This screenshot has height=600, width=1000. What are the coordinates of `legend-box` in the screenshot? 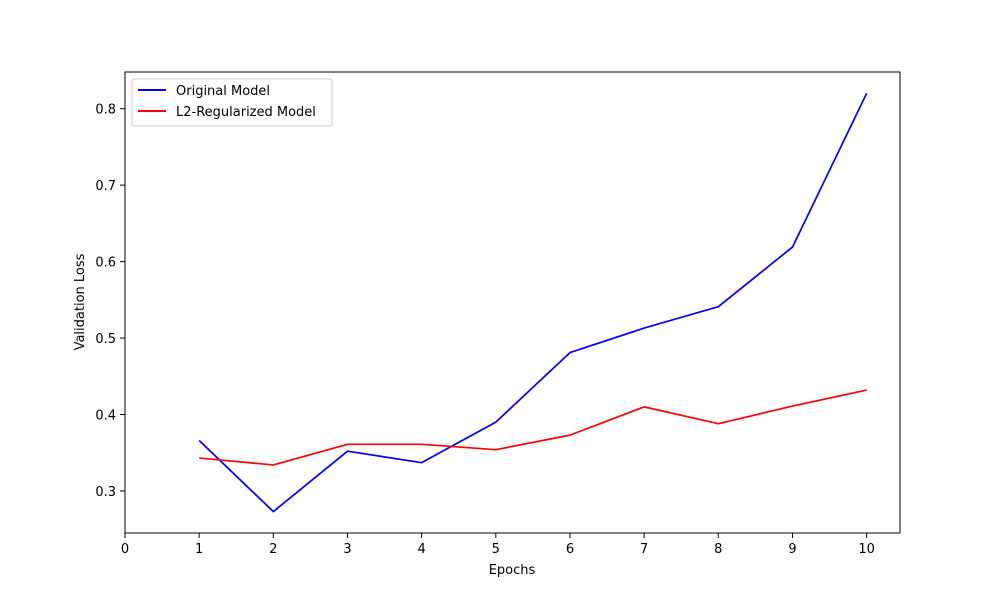 It's located at (232, 102).